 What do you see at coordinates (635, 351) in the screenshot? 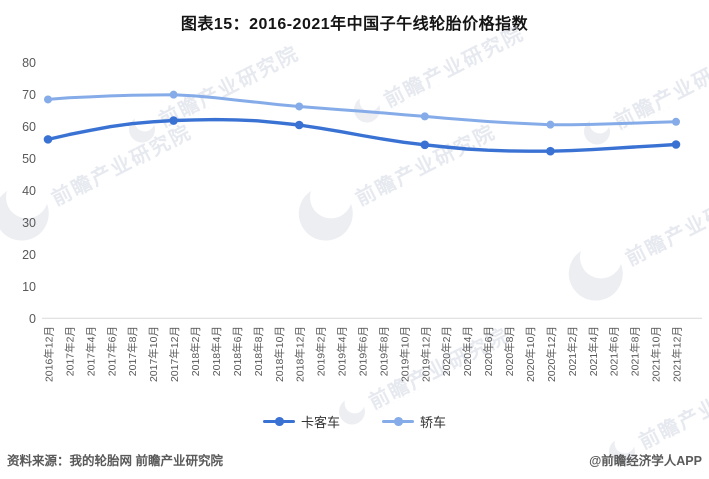
I see `x-tick-label: 2021年8月` at bounding box center [635, 351].